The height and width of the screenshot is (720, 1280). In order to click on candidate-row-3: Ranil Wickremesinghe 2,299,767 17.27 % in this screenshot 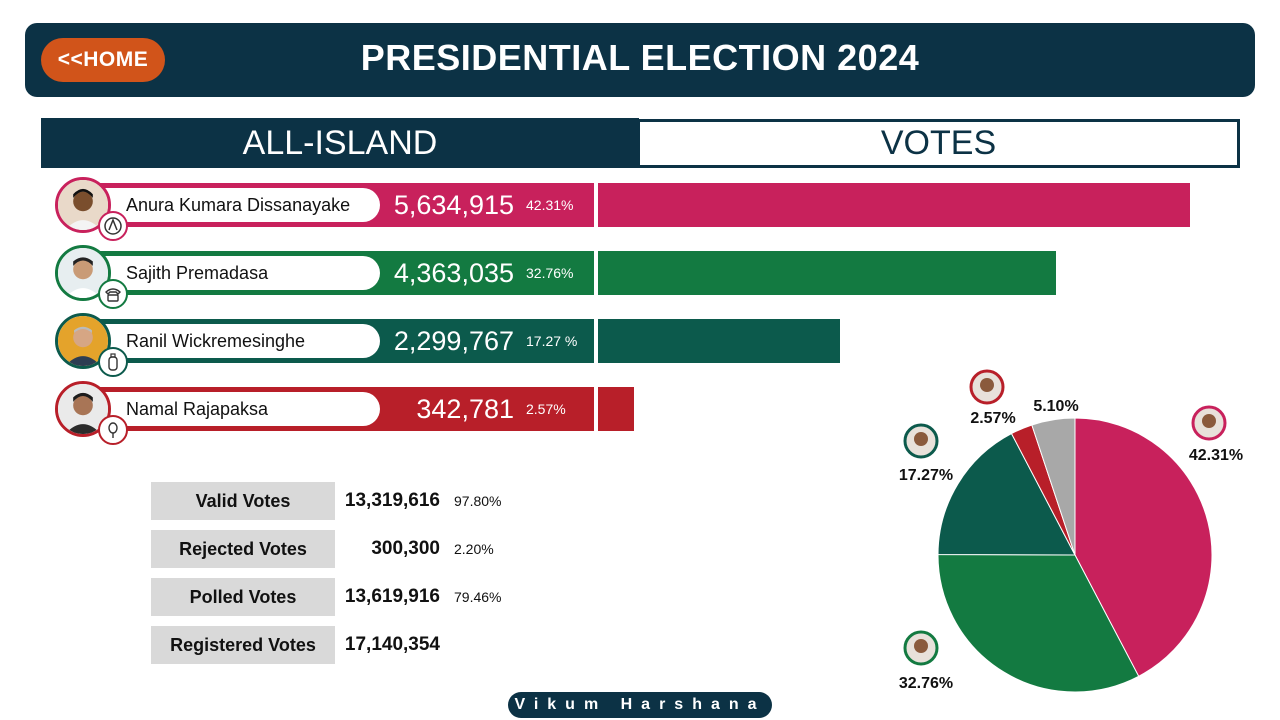, I will do `click(640, 344)`.